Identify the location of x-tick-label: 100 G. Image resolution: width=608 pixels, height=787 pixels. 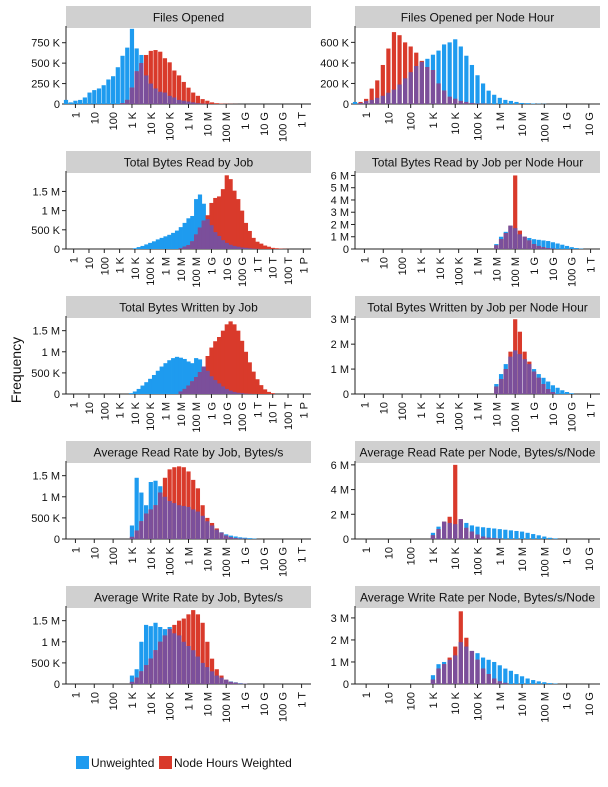
(284, 562).